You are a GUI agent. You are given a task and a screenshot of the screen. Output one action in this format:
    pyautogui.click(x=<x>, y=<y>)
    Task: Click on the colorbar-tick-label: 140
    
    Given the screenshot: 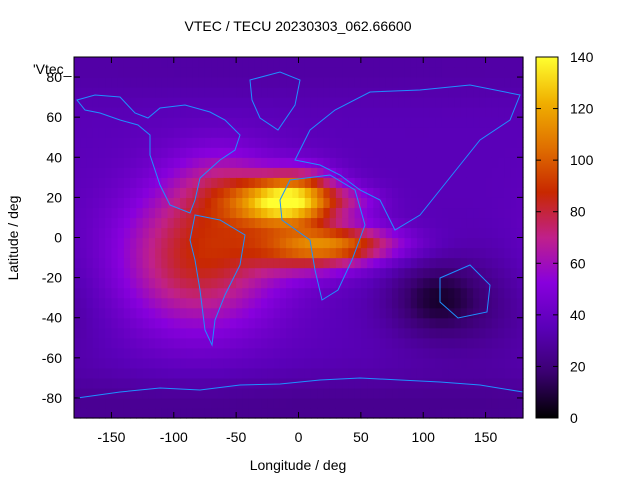 What is the action you would take?
    pyautogui.click(x=582, y=57)
    